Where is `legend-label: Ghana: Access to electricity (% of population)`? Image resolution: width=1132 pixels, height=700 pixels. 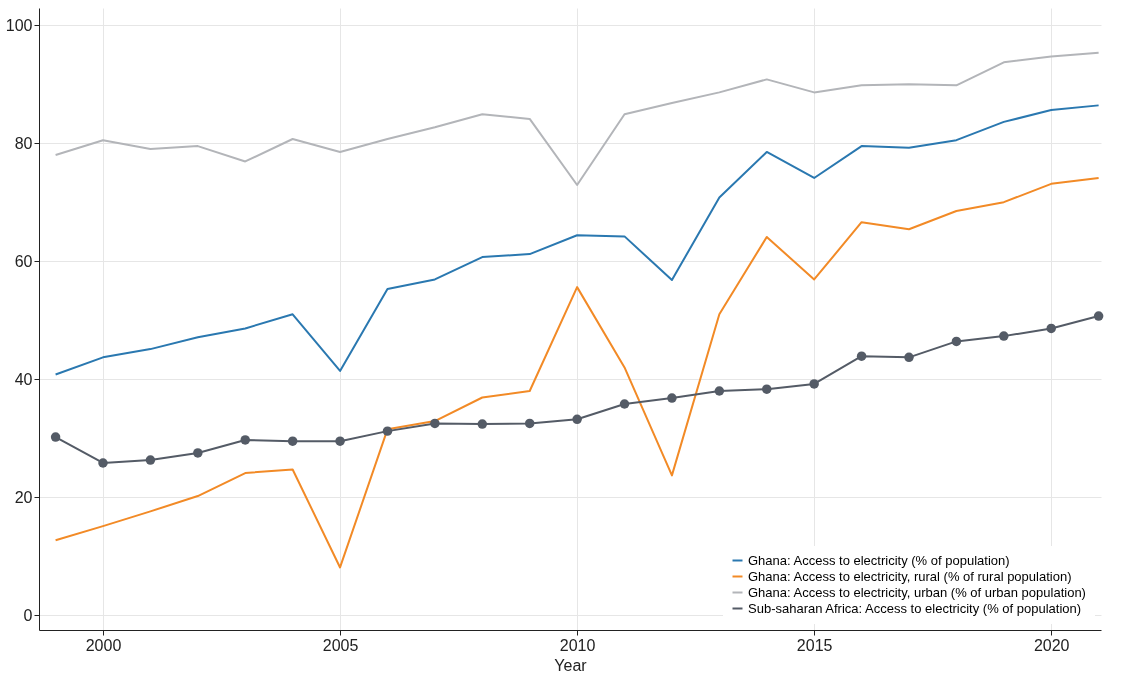
legend-label: Ghana: Access to electricity (% of population) is located at coordinates (879, 560).